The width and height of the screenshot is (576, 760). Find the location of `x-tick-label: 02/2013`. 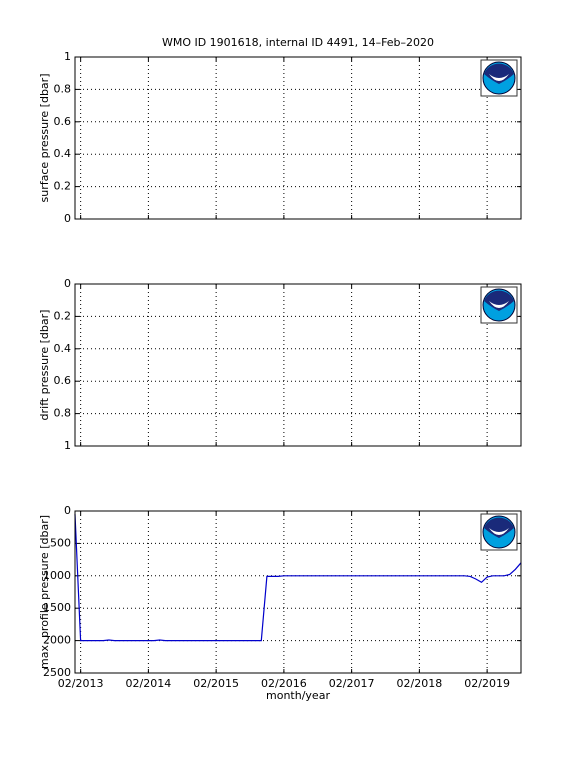

x-tick-label: 02/2013 is located at coordinates (81, 683).